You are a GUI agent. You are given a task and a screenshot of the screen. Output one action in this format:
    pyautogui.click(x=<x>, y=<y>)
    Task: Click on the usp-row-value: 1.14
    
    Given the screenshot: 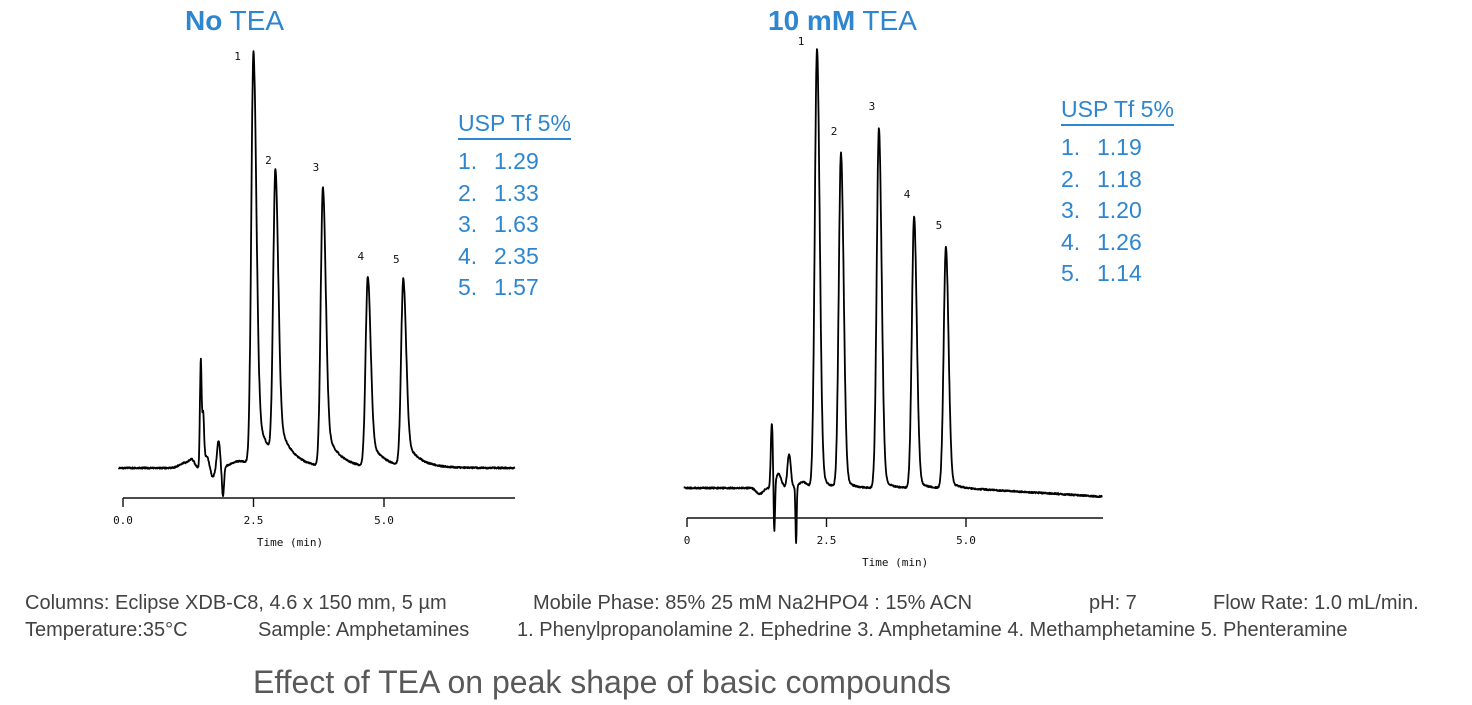 What is the action you would take?
    pyautogui.click(x=1119, y=273)
    